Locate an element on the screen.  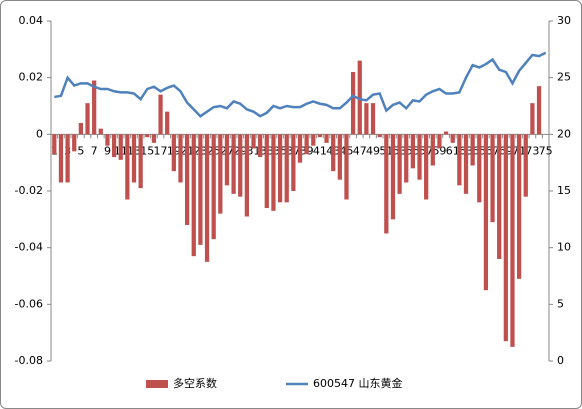
y2-tick-label: 30 is located at coordinates (564, 20).